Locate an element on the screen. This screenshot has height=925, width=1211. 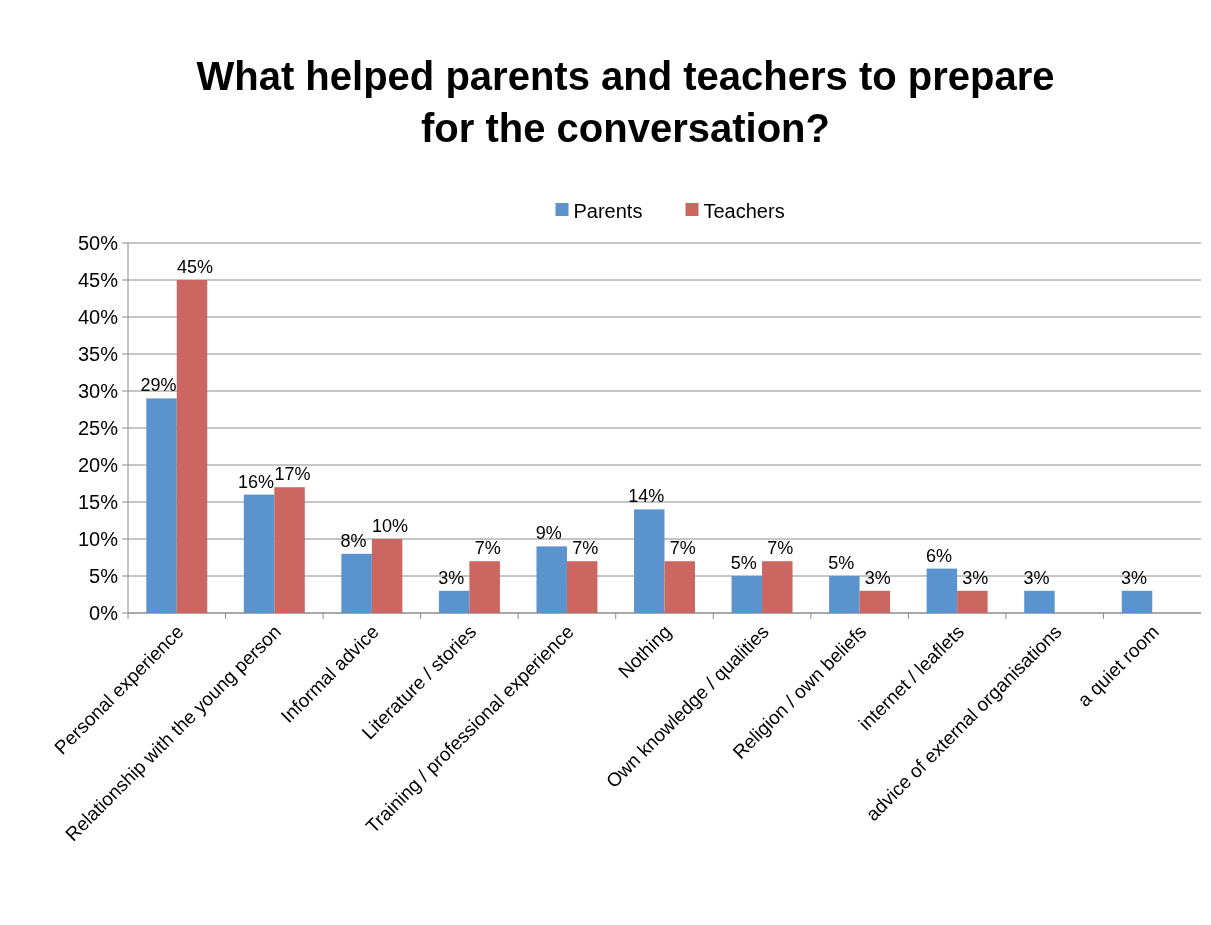
chart-title: What helped parents and teachers to prepare for the conversation? is located at coordinates (625, 102).